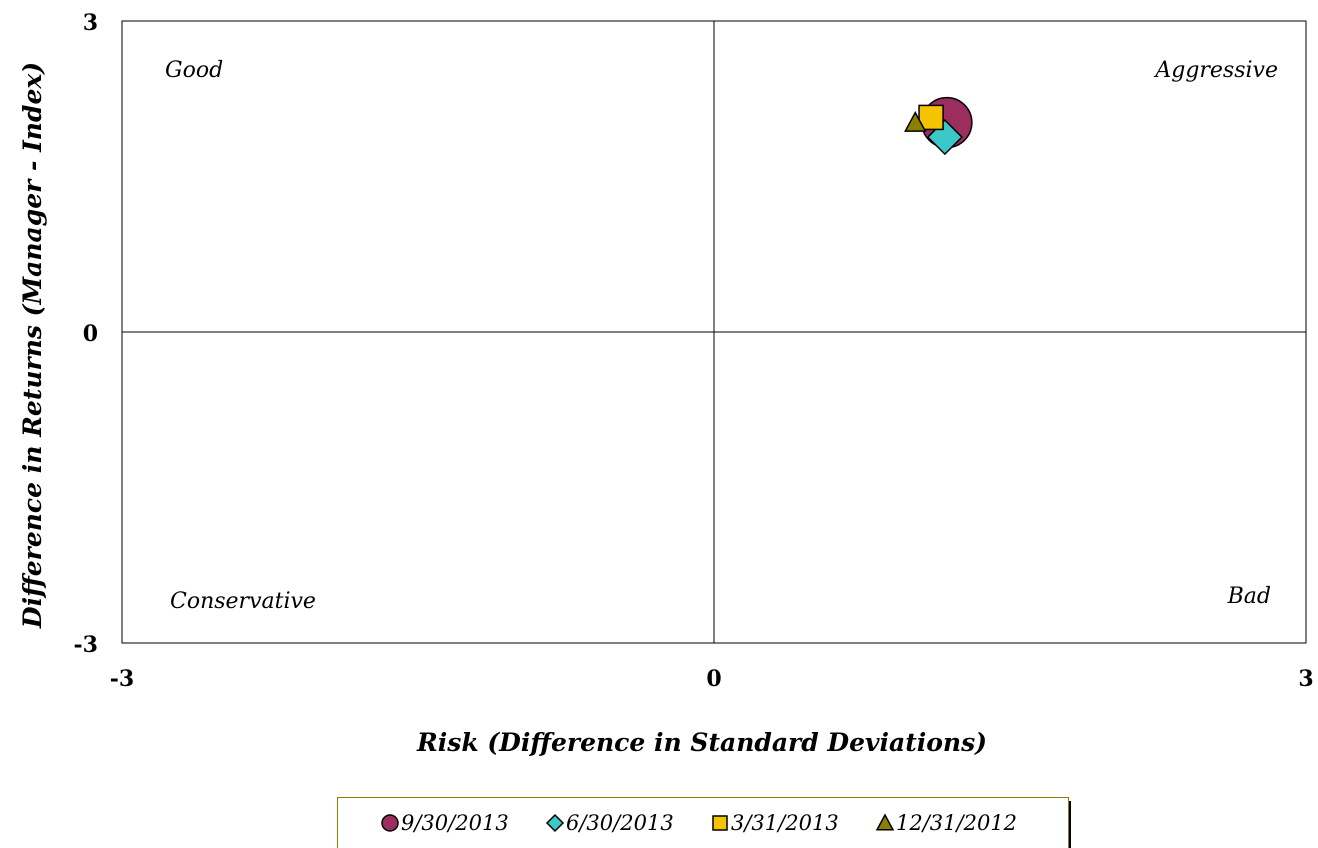  What do you see at coordinates (713, 679) in the screenshot?
I see `x-tick-label-middle: 0` at bounding box center [713, 679].